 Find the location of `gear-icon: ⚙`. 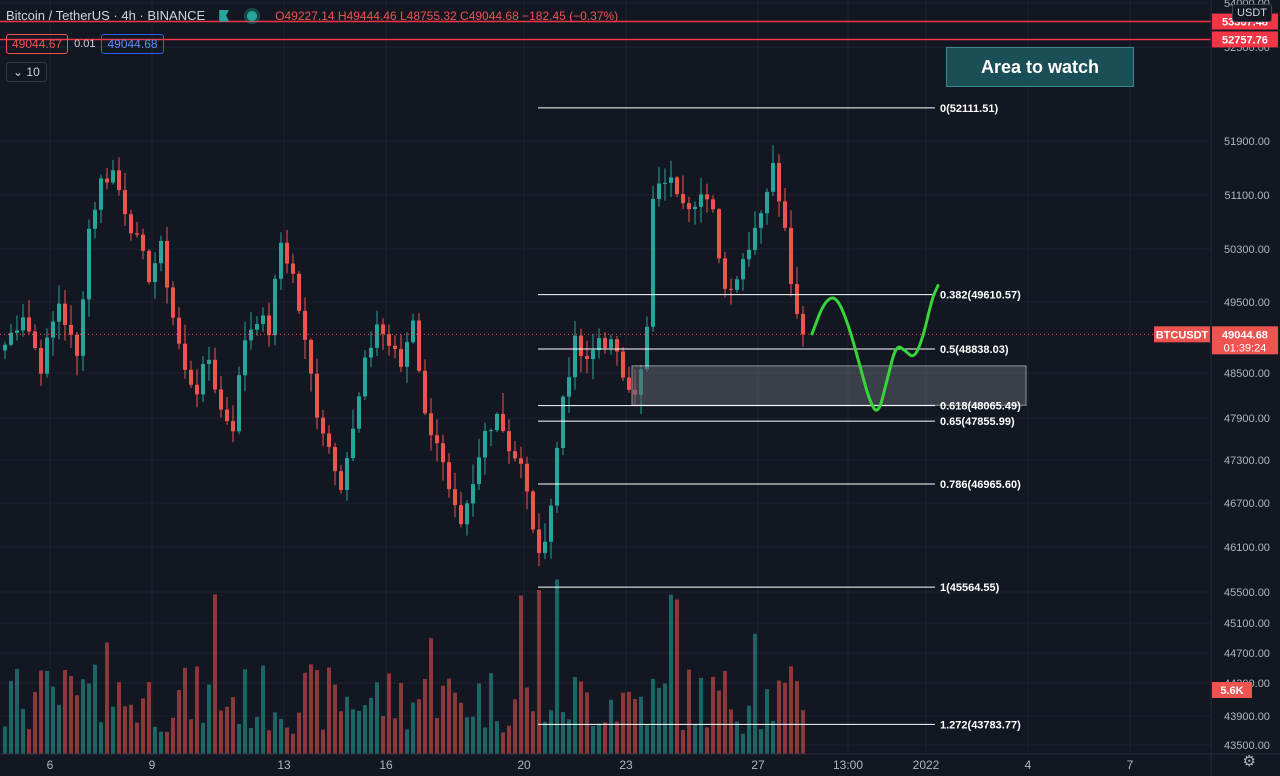

gear-icon: ⚙ is located at coordinates (1249, 761).